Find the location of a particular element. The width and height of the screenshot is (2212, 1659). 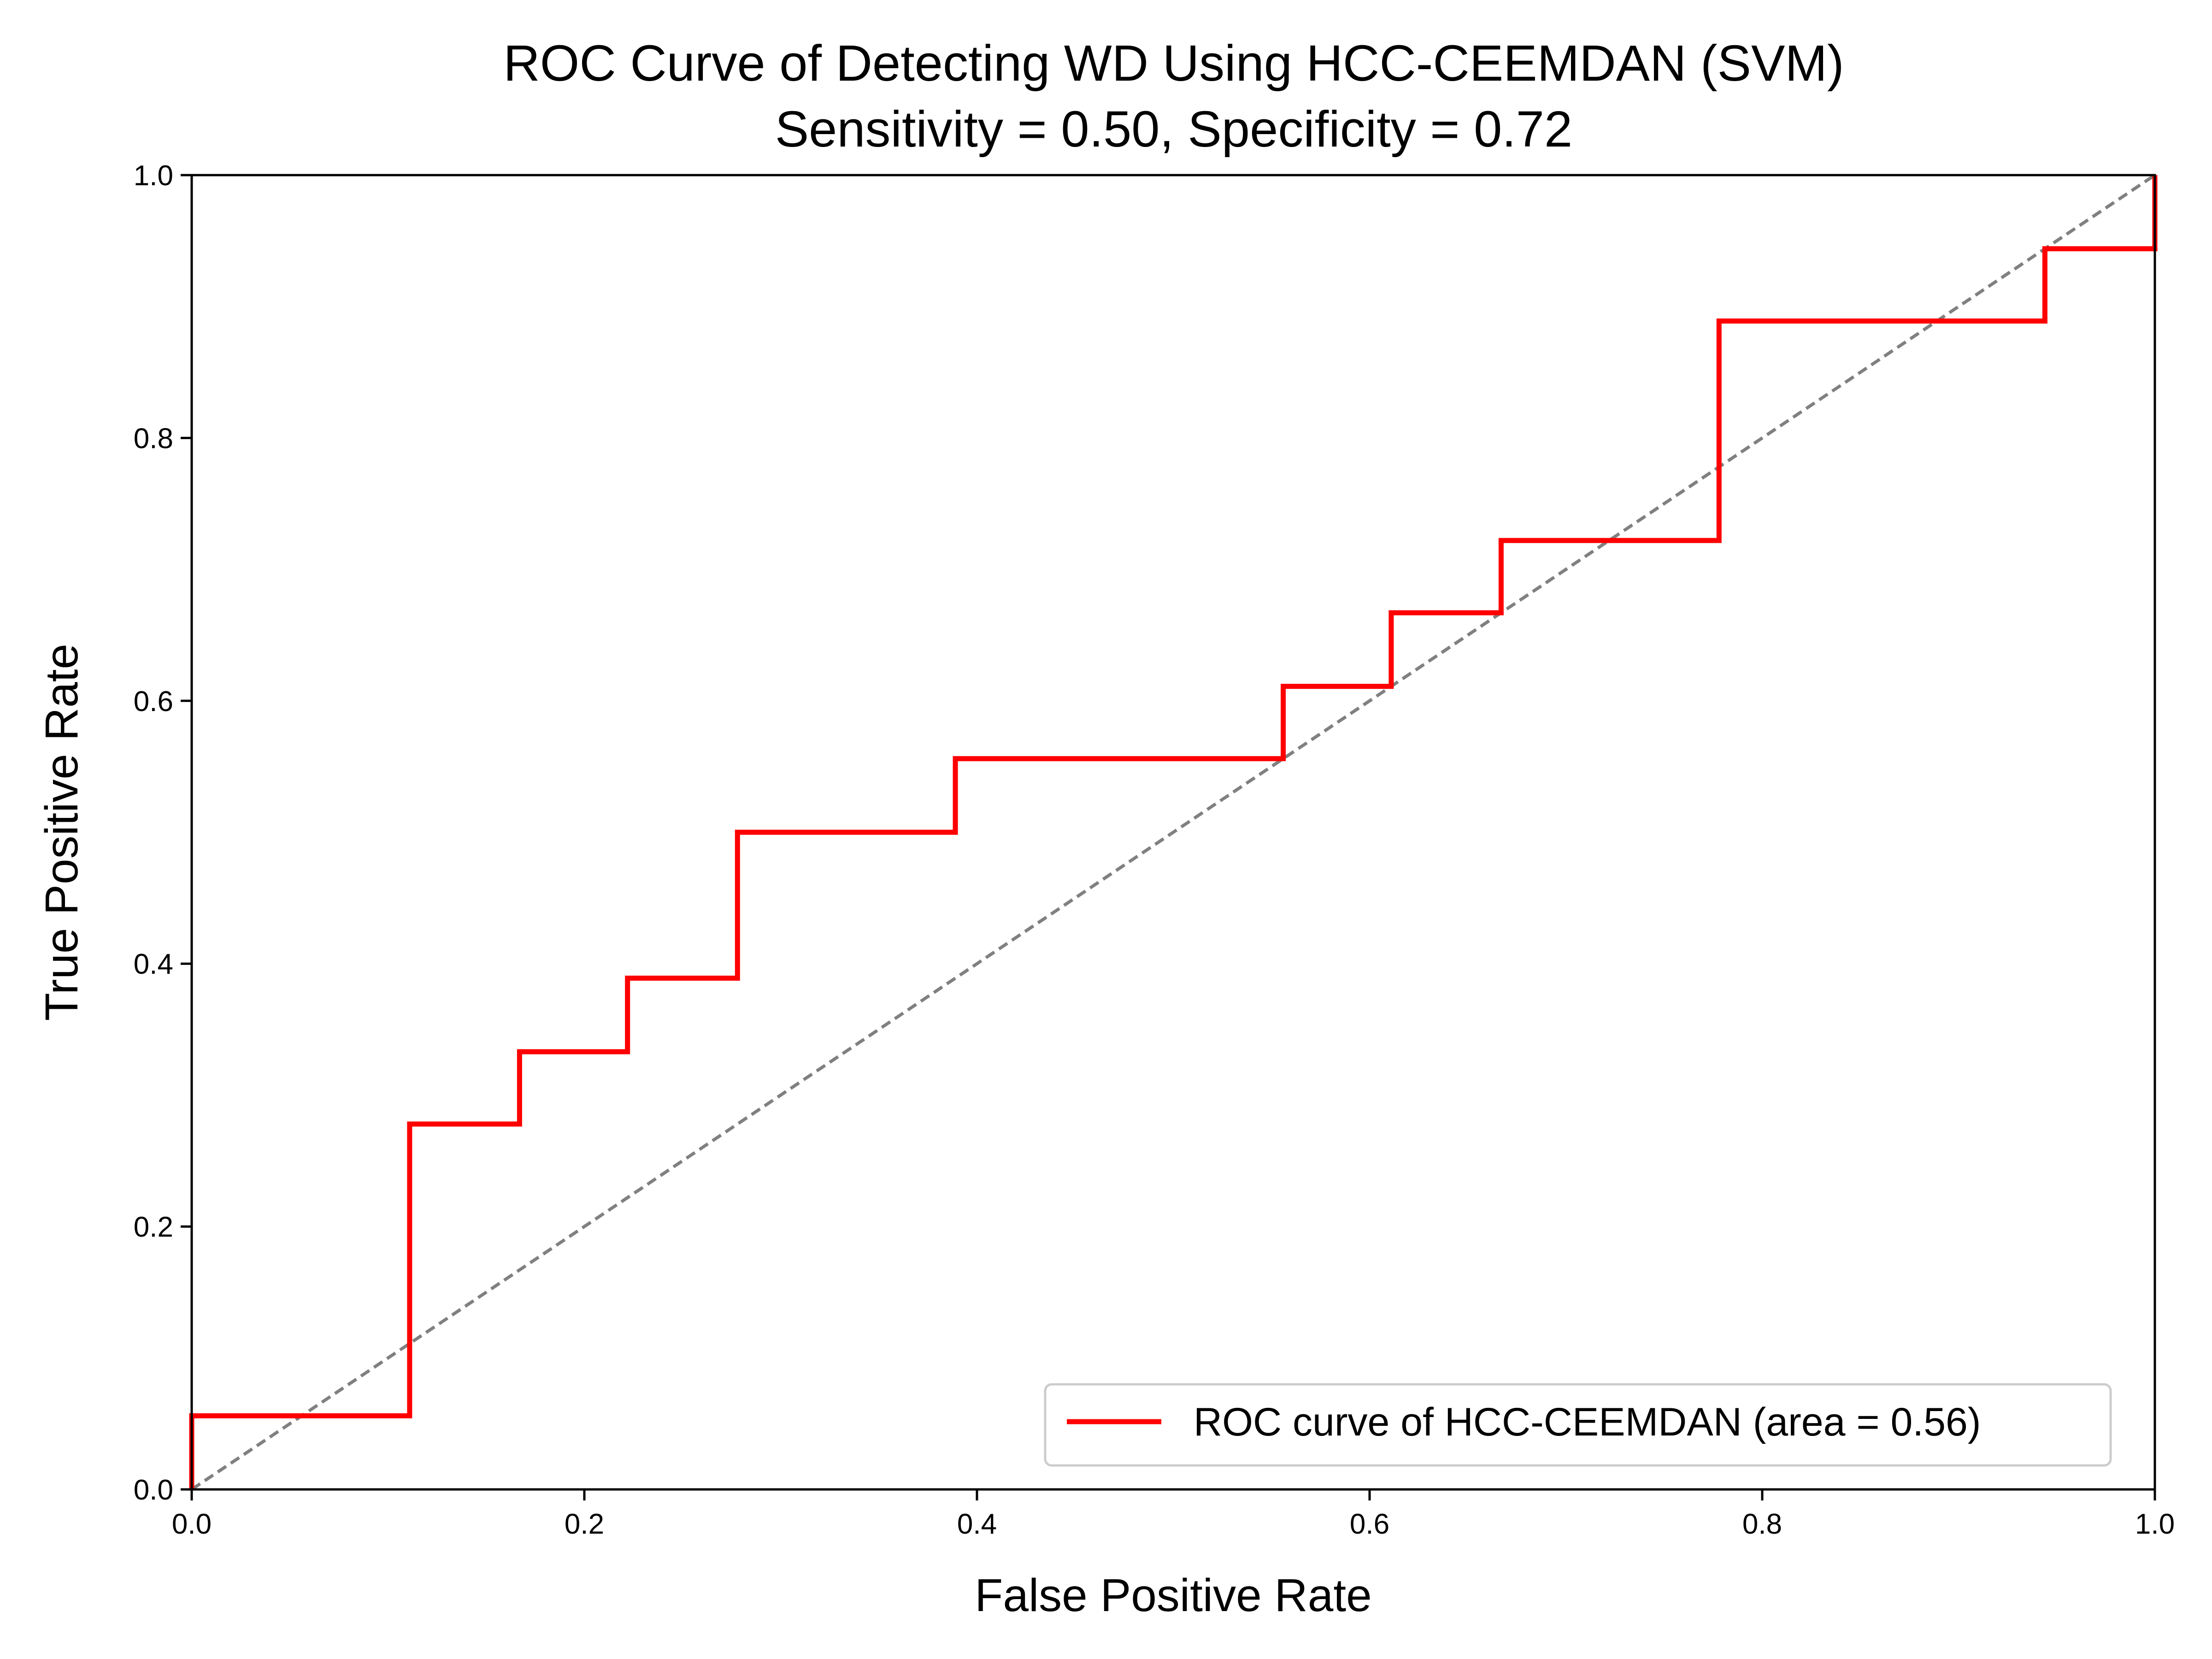

y-tick-label: 1.0 is located at coordinates (153, 176).